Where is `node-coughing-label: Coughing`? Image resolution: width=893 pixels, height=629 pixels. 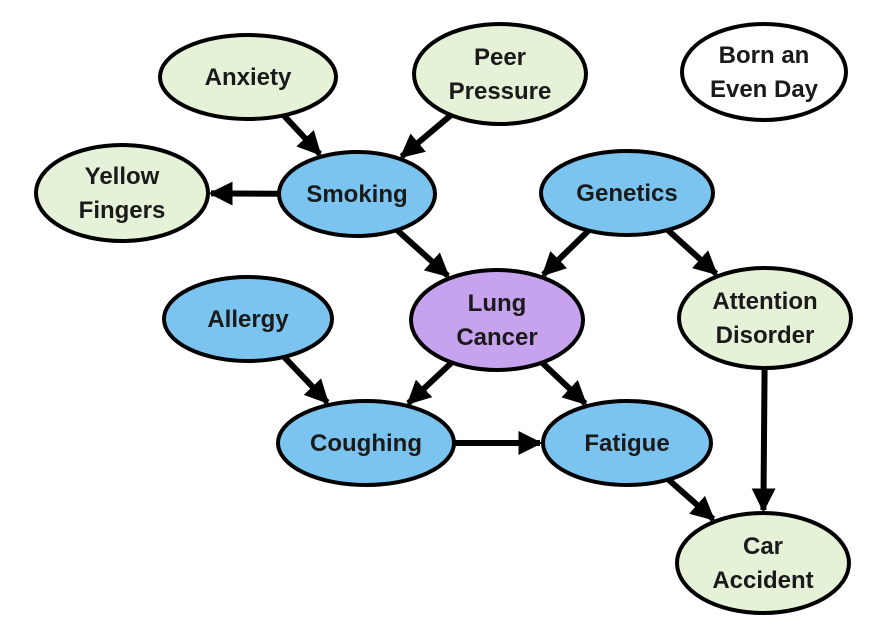
node-coughing-label: Coughing is located at coordinates (366, 443).